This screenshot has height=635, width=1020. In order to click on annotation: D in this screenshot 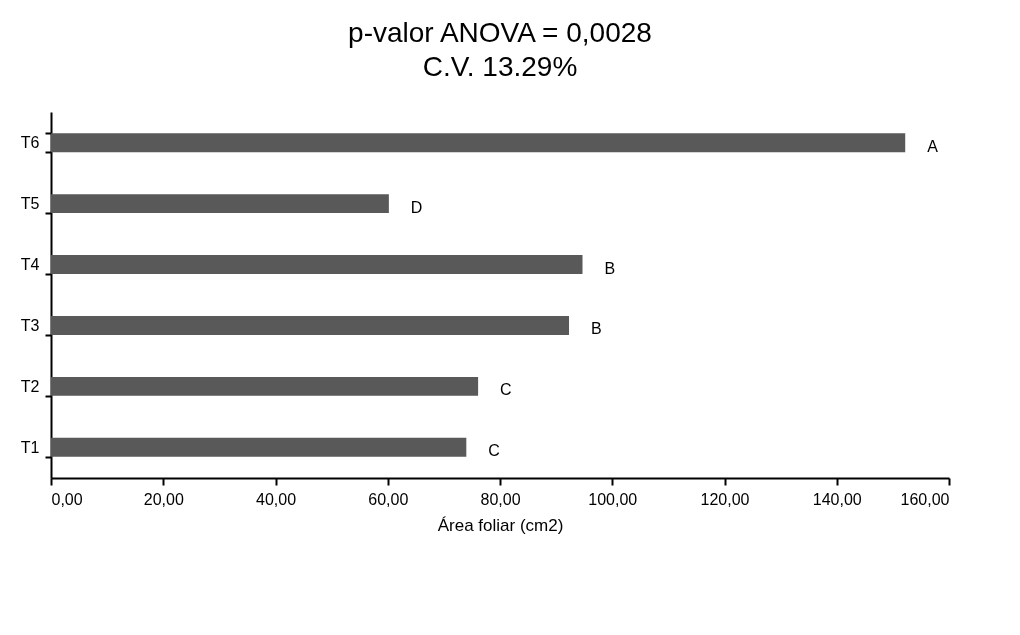, I will do `click(416, 207)`.